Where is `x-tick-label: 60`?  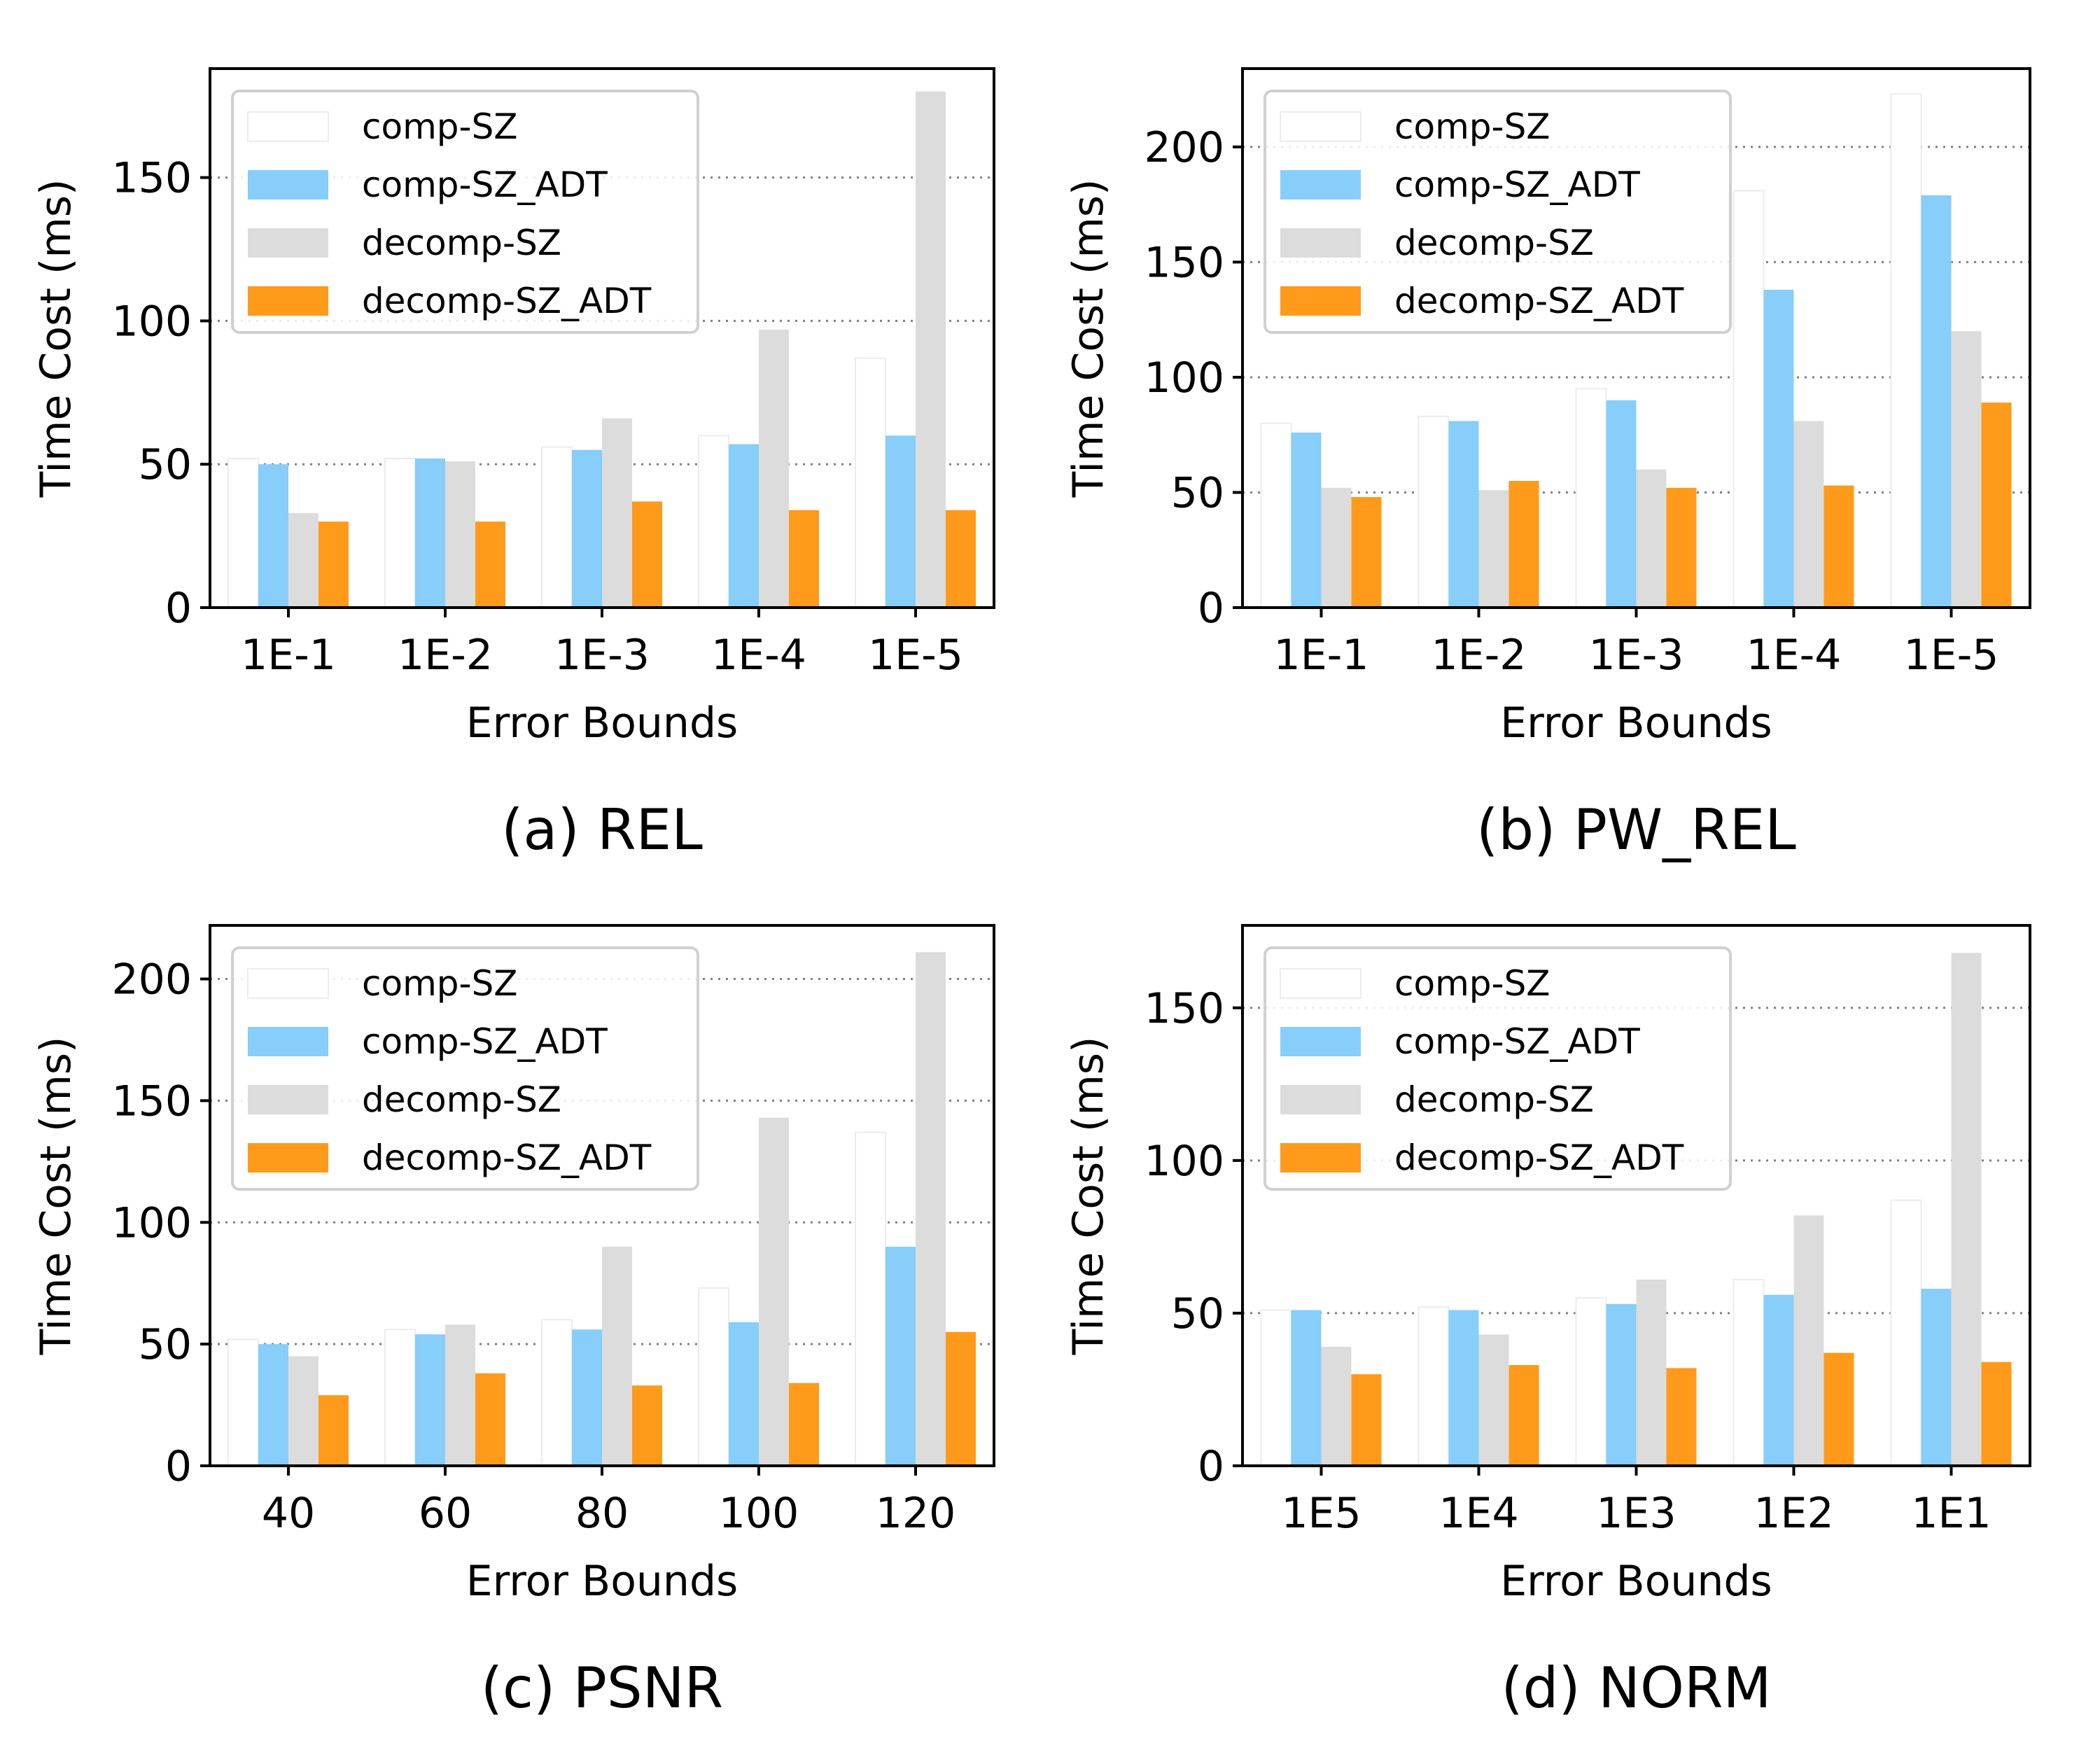 x-tick-label: 60 is located at coordinates (445, 1513).